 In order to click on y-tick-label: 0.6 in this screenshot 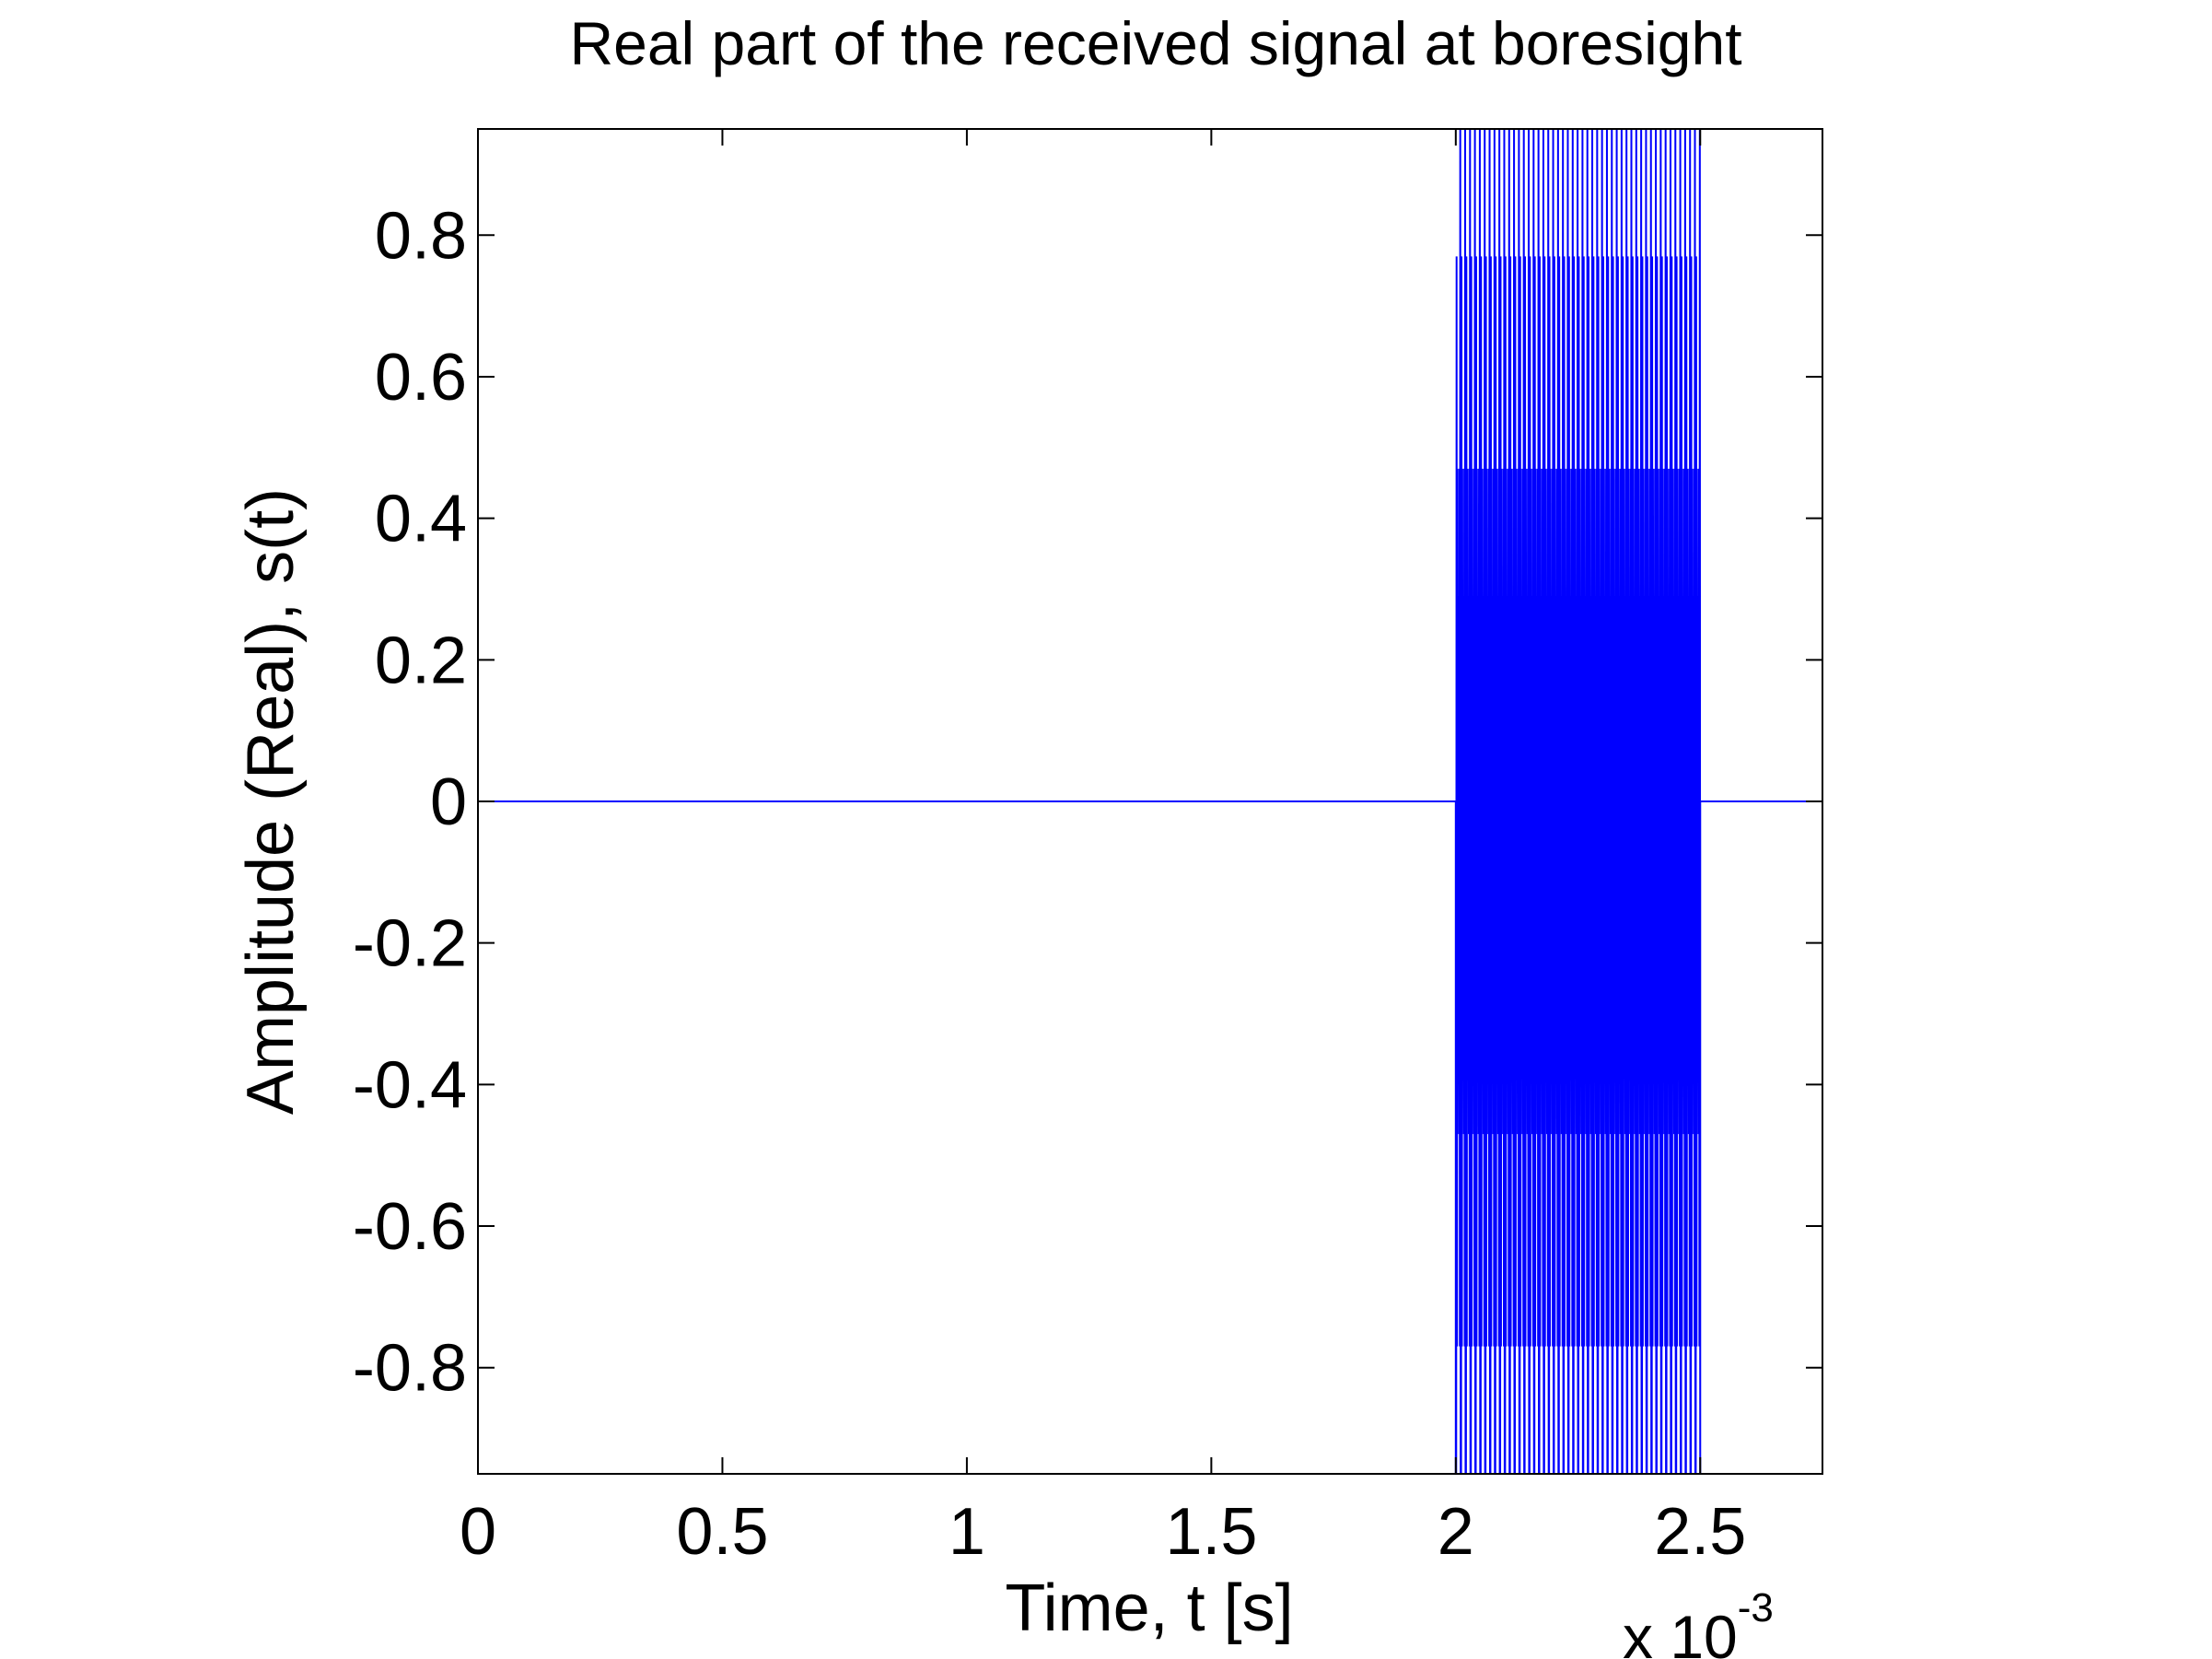, I will do `click(421, 378)`.